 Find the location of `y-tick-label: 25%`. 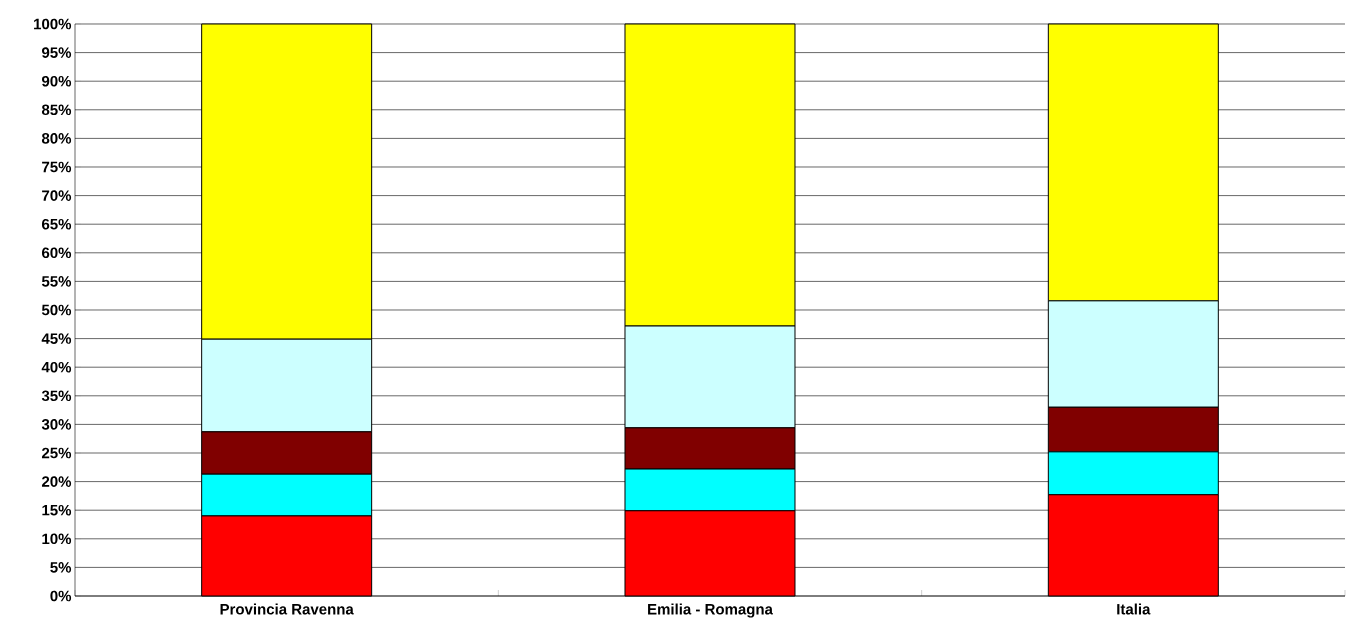

y-tick-label: 25% is located at coordinates (56, 453).